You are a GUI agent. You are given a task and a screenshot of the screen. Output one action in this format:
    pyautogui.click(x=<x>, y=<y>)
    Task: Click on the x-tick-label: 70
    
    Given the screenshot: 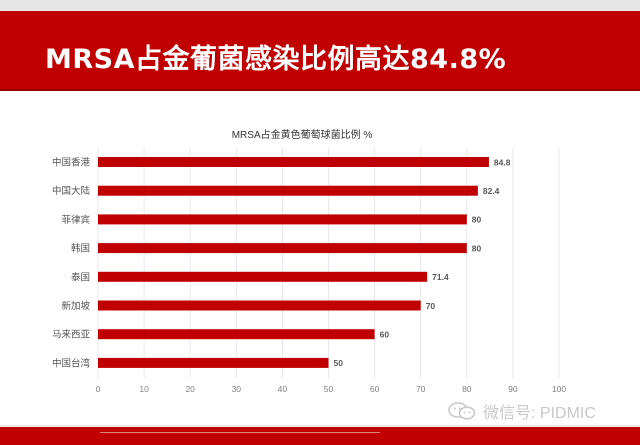 What is the action you would take?
    pyautogui.click(x=421, y=389)
    